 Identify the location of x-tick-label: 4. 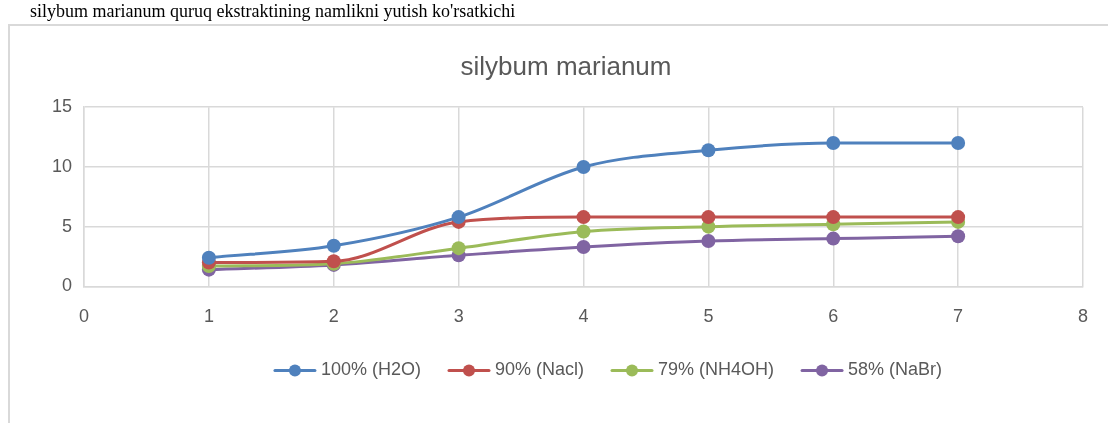
(583, 316).